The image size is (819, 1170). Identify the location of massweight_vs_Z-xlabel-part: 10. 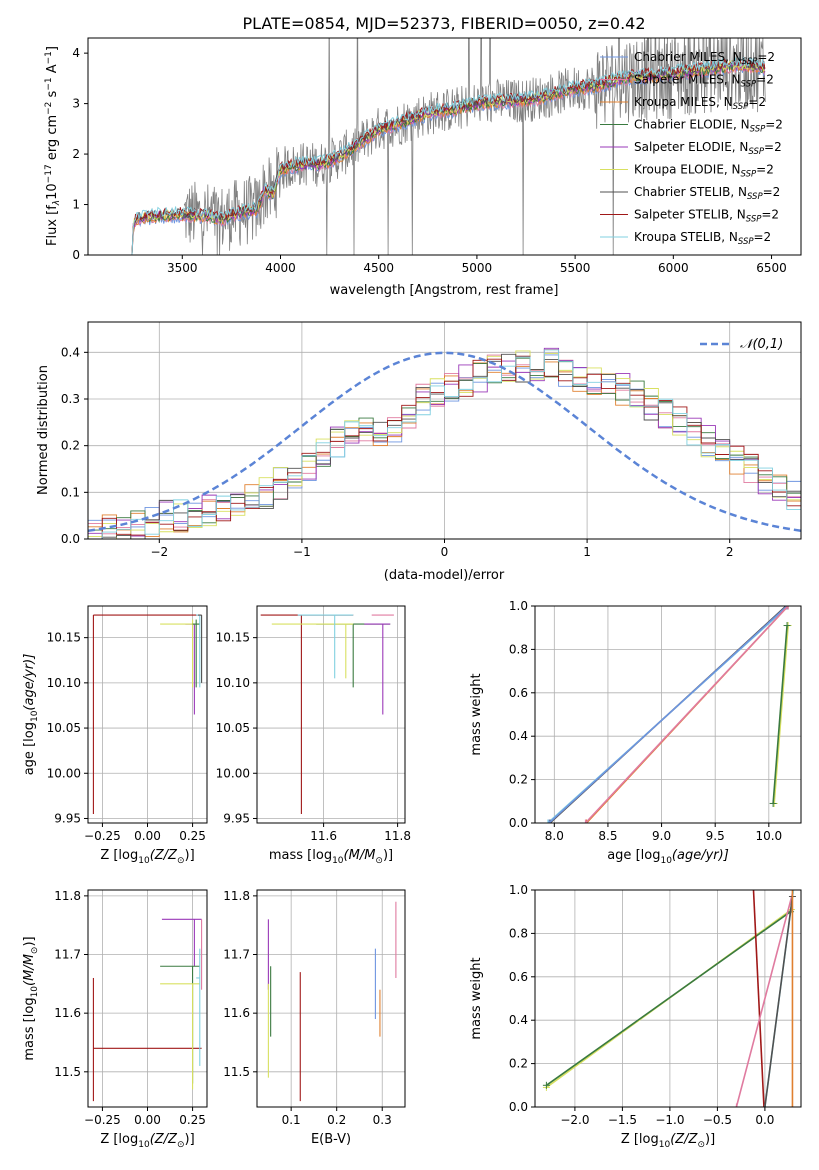
(665, 1145).